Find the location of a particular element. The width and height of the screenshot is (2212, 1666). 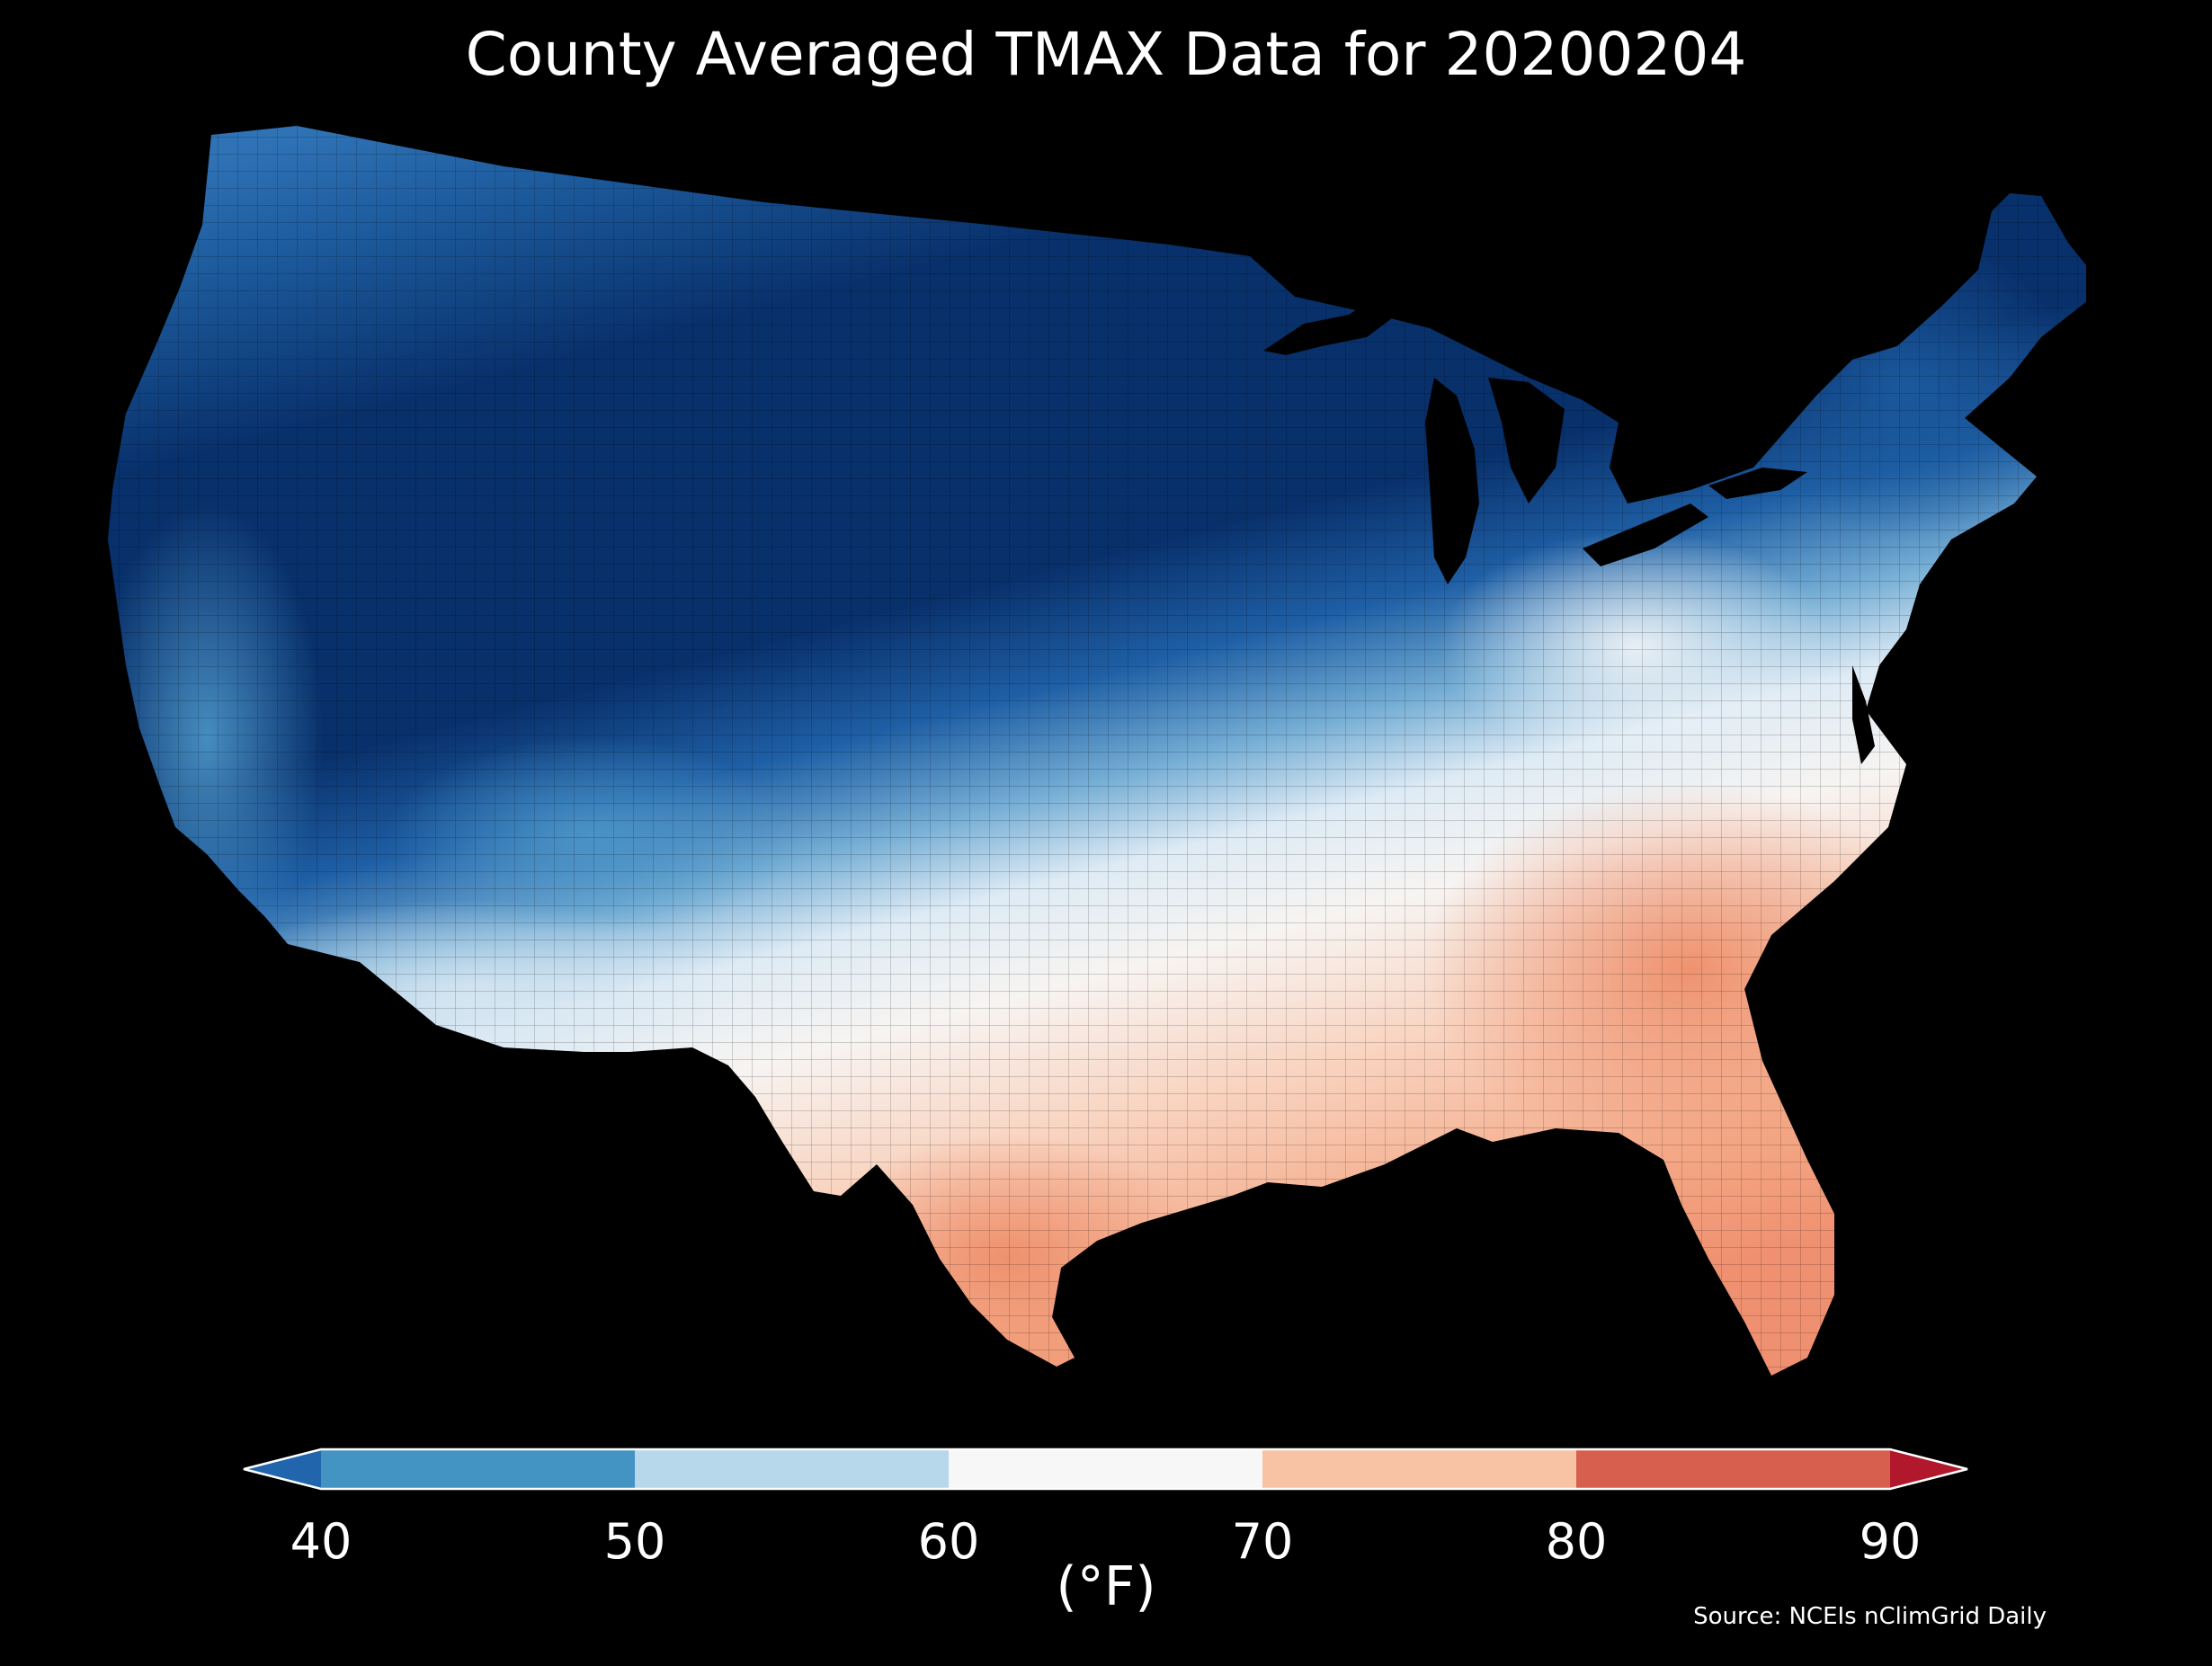

colorbar-tick-50: 50 is located at coordinates (635, 1542).